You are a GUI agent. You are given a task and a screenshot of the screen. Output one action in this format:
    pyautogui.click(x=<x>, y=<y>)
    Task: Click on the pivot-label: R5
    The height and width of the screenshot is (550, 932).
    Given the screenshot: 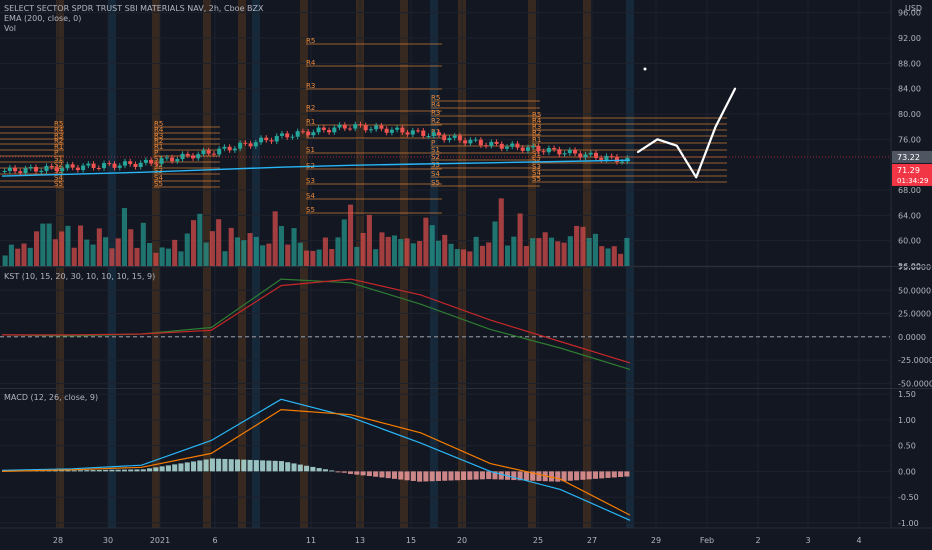 What is the action you would take?
    pyautogui.click(x=435, y=98)
    